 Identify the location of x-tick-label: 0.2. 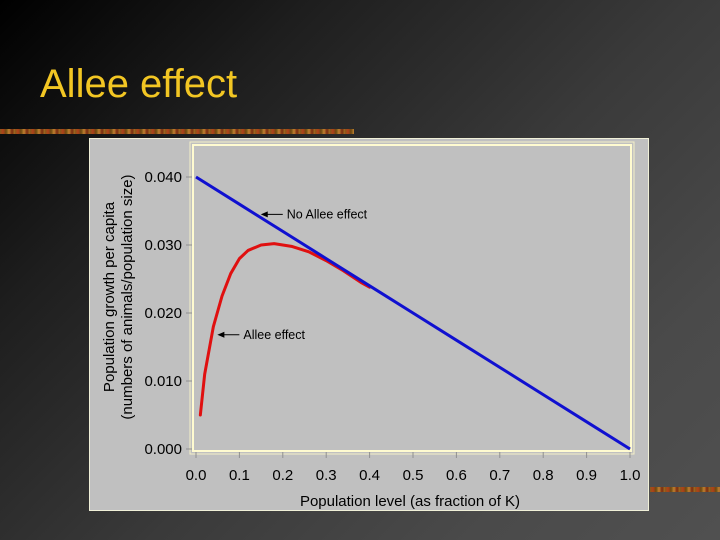
(282, 475).